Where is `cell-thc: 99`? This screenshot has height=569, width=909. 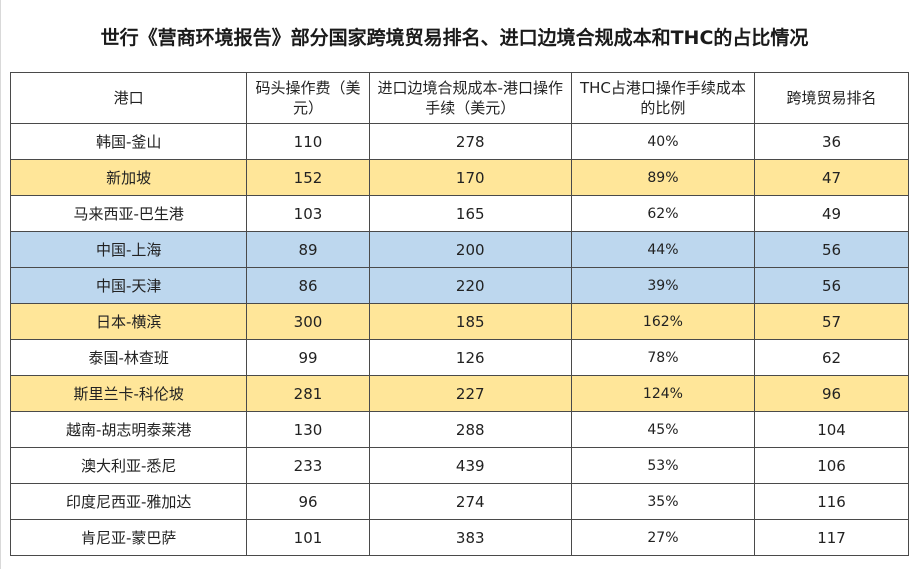 cell-thc: 99 is located at coordinates (308, 357).